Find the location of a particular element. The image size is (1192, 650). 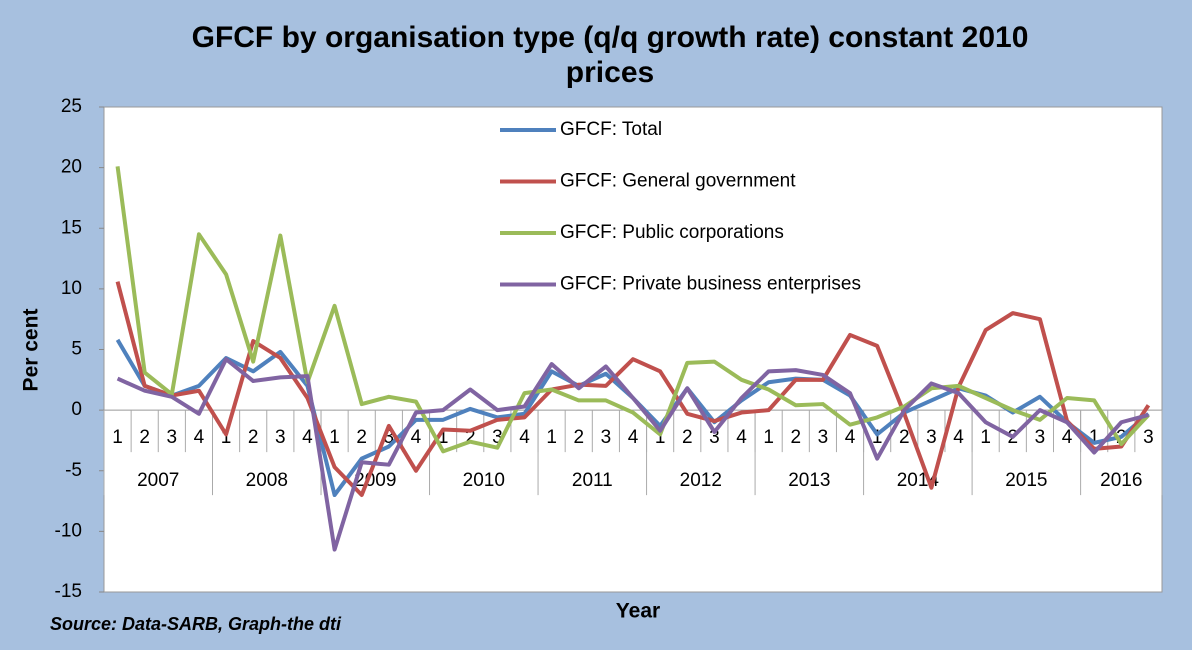

x-group-label: 2009 is located at coordinates (375, 480).